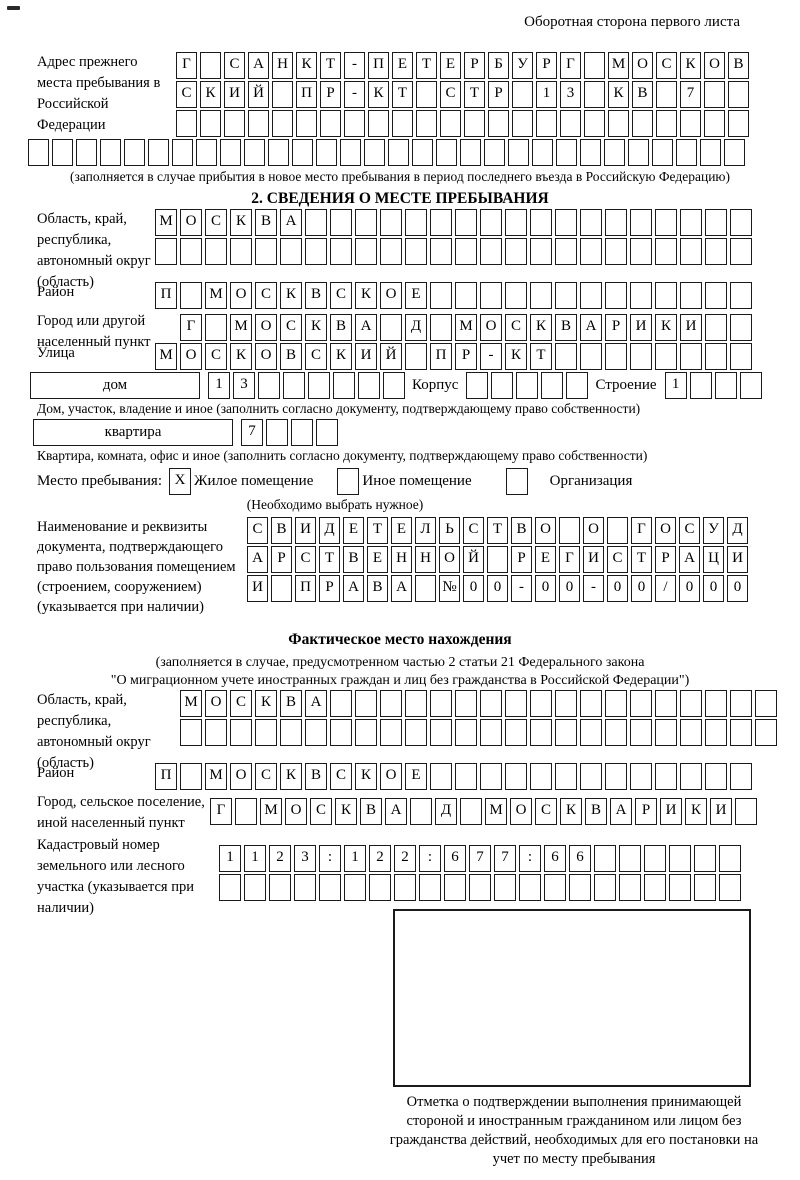 The image size is (800, 1180). Describe the element at coordinates (115, 385) in the screenshot. I see `house-label-box: дом` at that location.